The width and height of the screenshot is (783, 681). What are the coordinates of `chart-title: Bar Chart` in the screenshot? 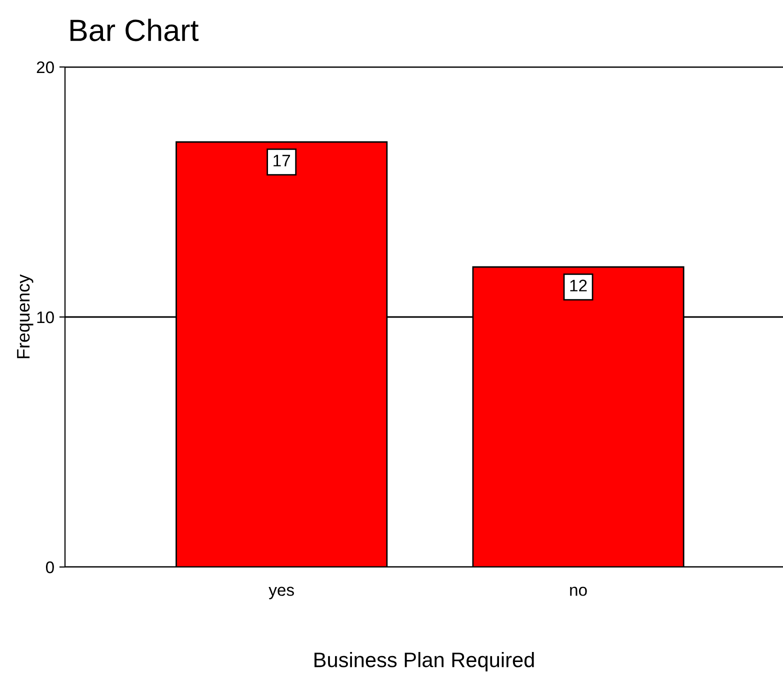 It's located at (134, 30).